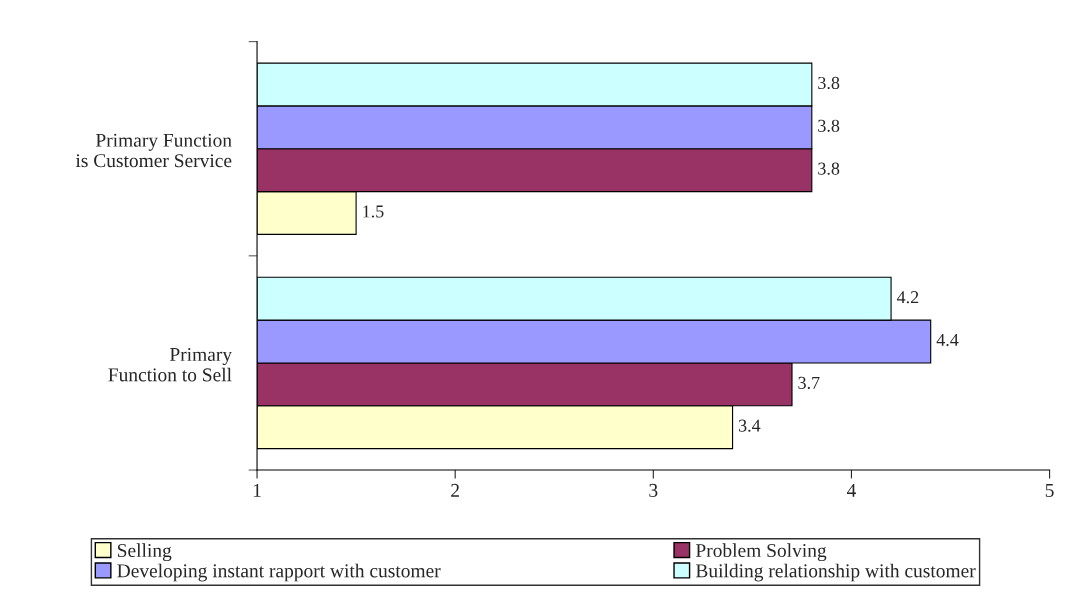  Describe the element at coordinates (144, 552) in the screenshot. I see `legend-label: Selling` at that location.